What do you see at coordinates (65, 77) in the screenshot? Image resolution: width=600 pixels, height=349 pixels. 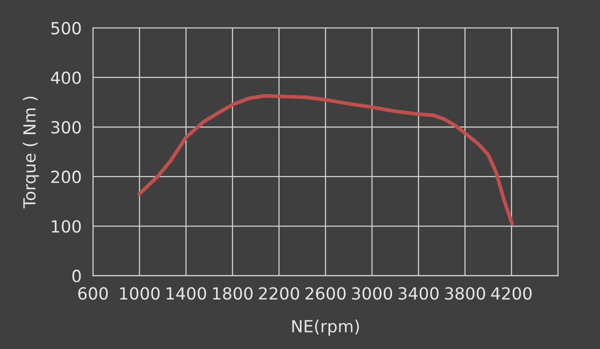 I see `y-tick-label: 400` at bounding box center [65, 77].